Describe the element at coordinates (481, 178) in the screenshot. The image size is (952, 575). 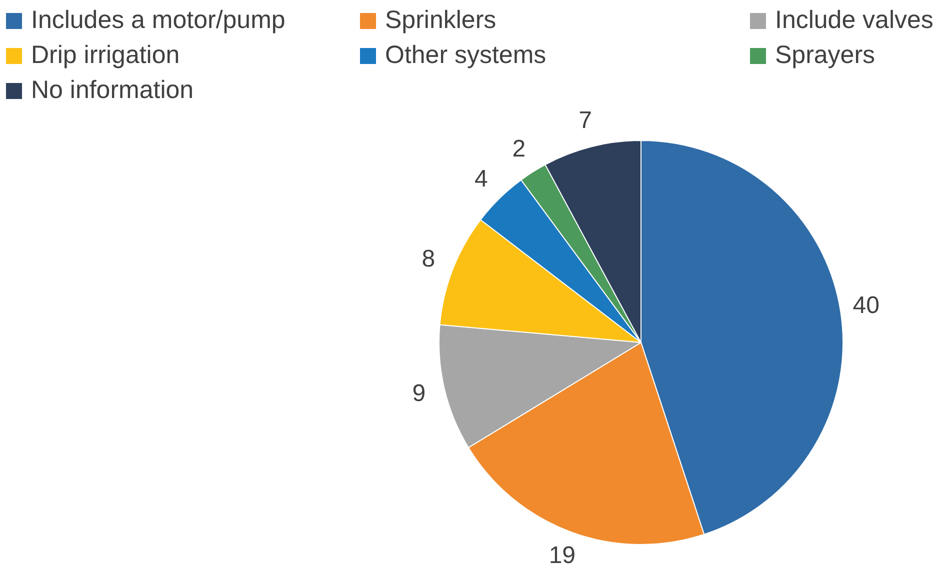
I see `data-label: 4` at that location.